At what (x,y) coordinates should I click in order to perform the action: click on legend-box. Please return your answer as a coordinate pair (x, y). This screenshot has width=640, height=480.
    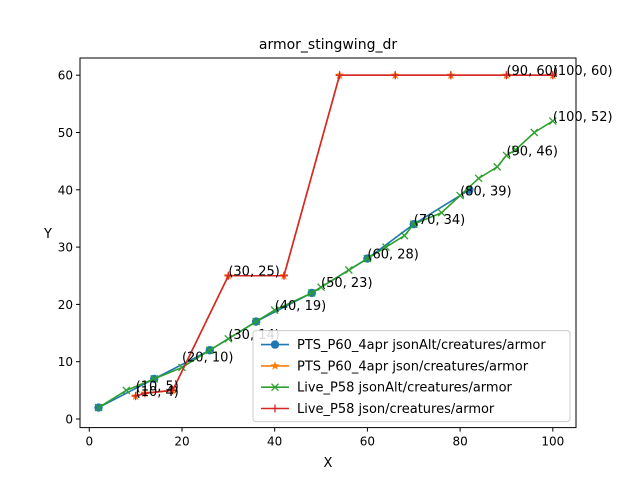
    Looking at the image, I should click on (411, 376).